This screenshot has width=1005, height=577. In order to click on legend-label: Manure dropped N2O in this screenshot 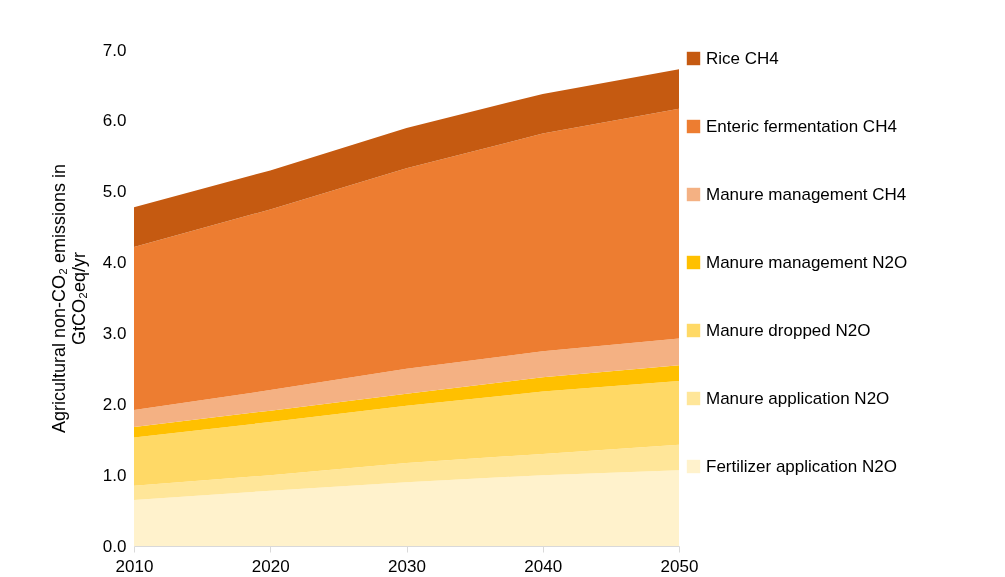, I will do `click(788, 330)`.